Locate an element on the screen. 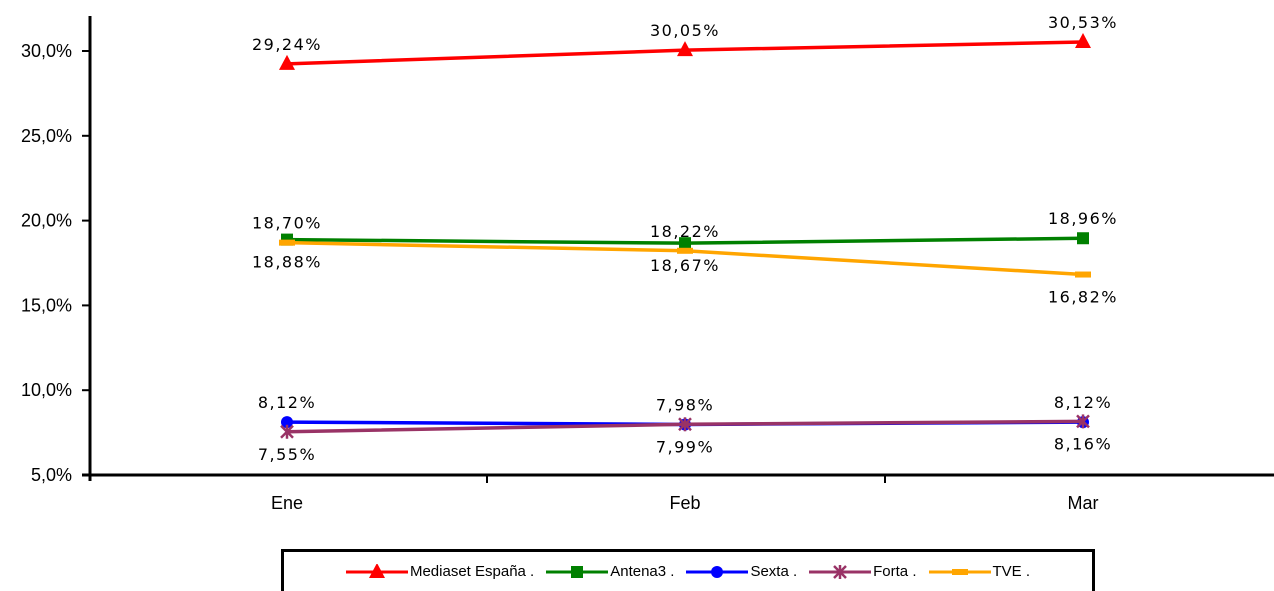 This screenshot has width=1274, height=591. data-label: 18,70% is located at coordinates (287, 223).